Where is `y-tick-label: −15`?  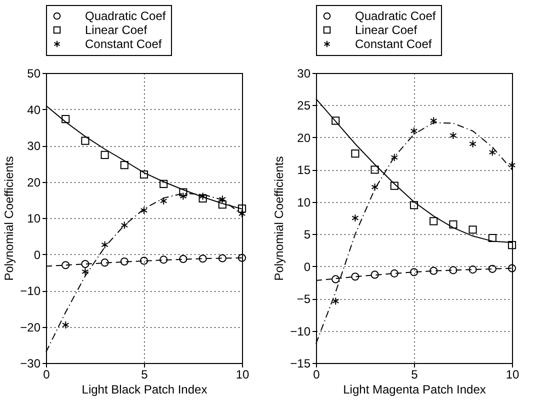
y-tick-label: −15 is located at coordinates (300, 363).